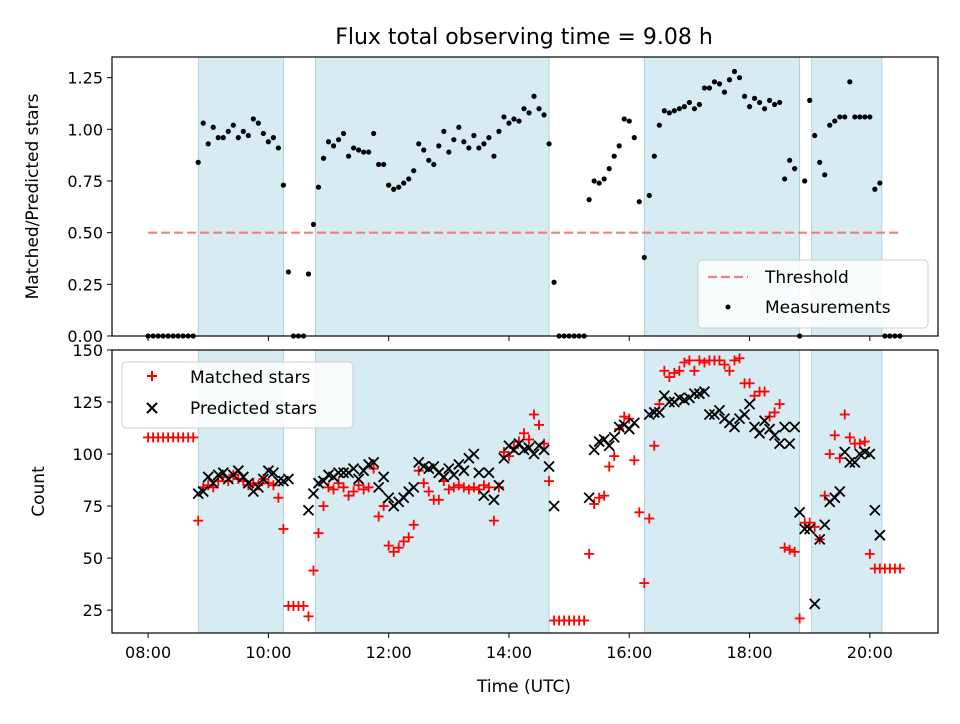 The height and width of the screenshot is (724, 960). Describe the element at coordinates (509, 338) in the screenshot. I see `top-x-axis-ticks` at that location.